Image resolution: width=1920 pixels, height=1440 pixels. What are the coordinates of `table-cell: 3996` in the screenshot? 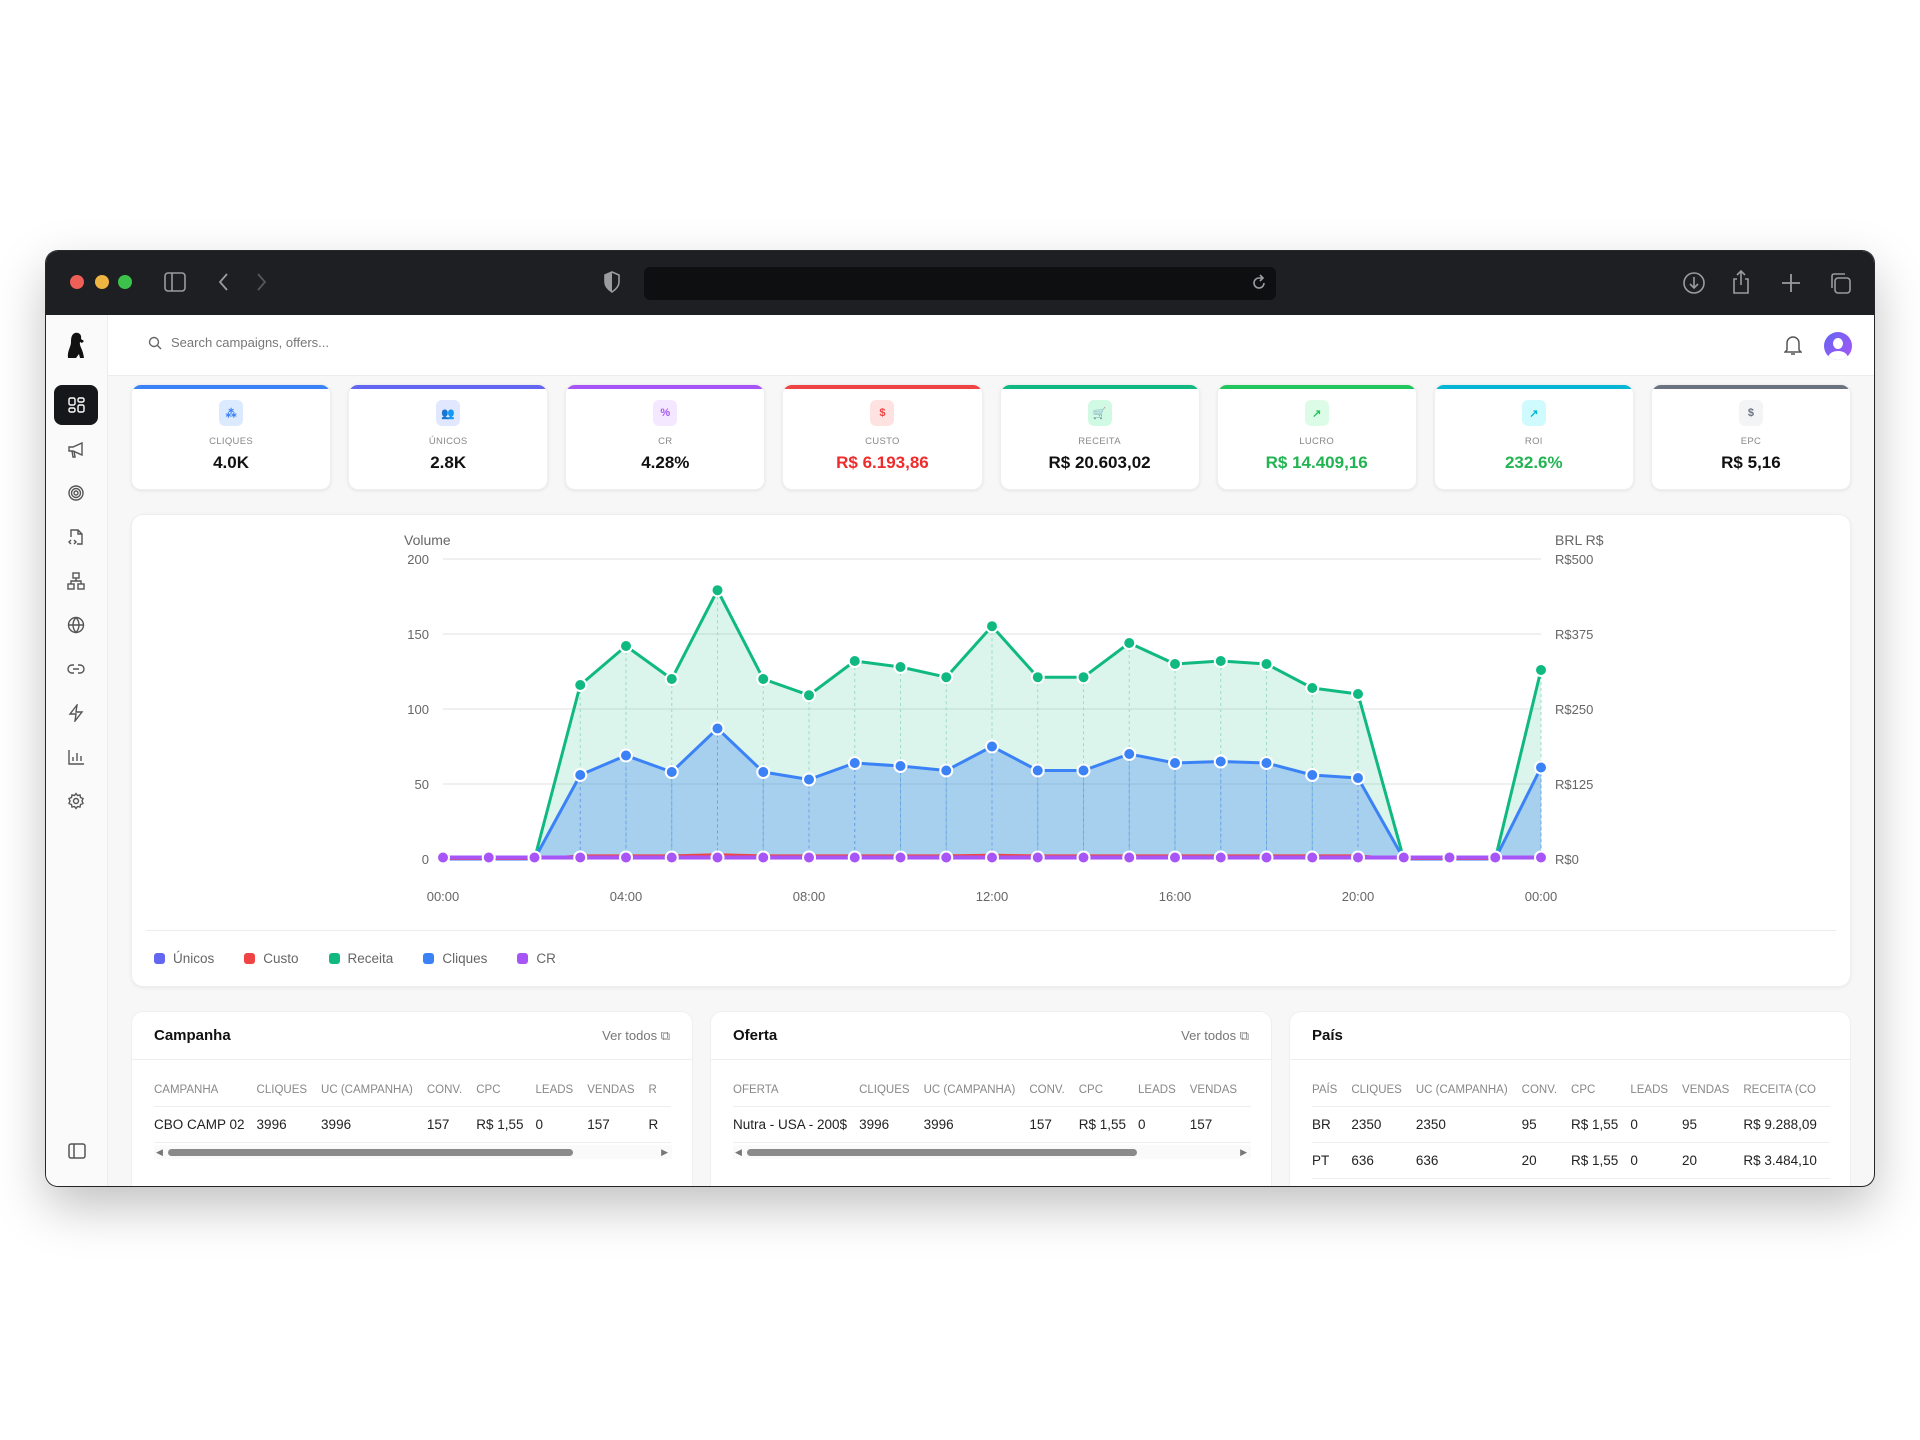 It's located at (976, 1124).